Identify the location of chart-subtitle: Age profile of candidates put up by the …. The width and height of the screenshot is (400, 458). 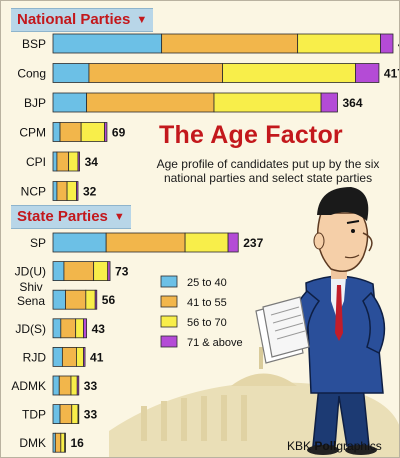
(268, 171).